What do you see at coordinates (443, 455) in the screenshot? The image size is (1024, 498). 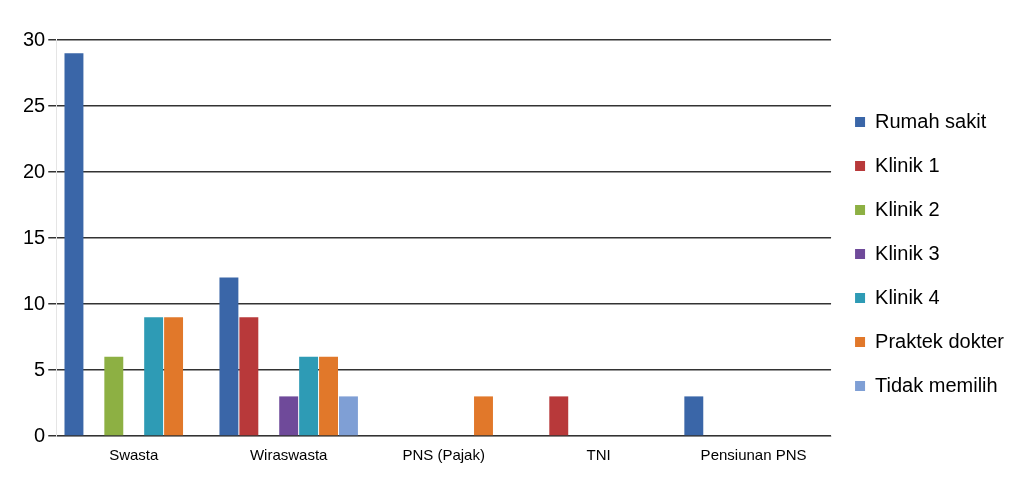 I see `x-tick-label: PNS (Pajak)` at bounding box center [443, 455].